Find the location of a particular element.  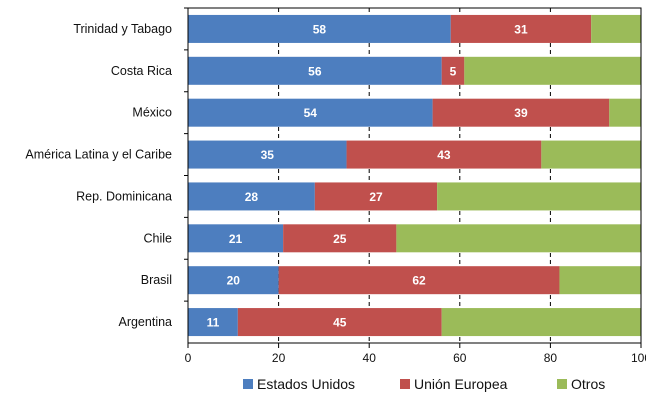

data-label: 56 is located at coordinates (315, 71).